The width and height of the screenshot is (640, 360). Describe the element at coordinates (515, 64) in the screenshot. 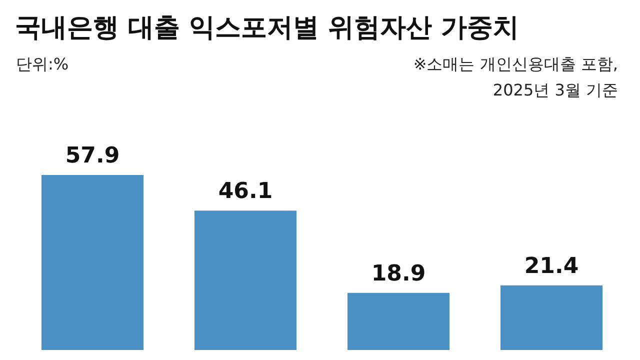

I see `text: ※소매는 개인신용대출 포함,` at that location.